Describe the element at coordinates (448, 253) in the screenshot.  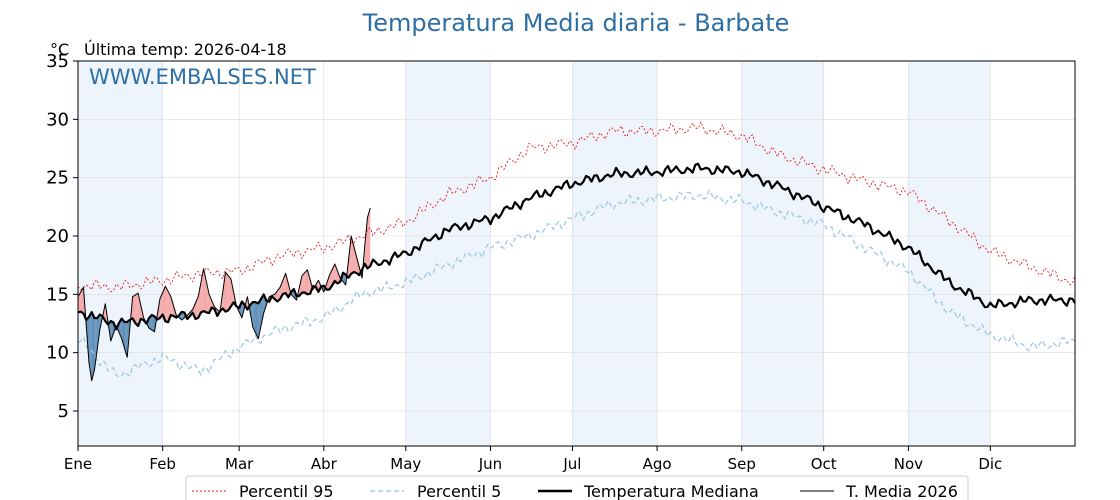
I see `month-shade-May` at that location.